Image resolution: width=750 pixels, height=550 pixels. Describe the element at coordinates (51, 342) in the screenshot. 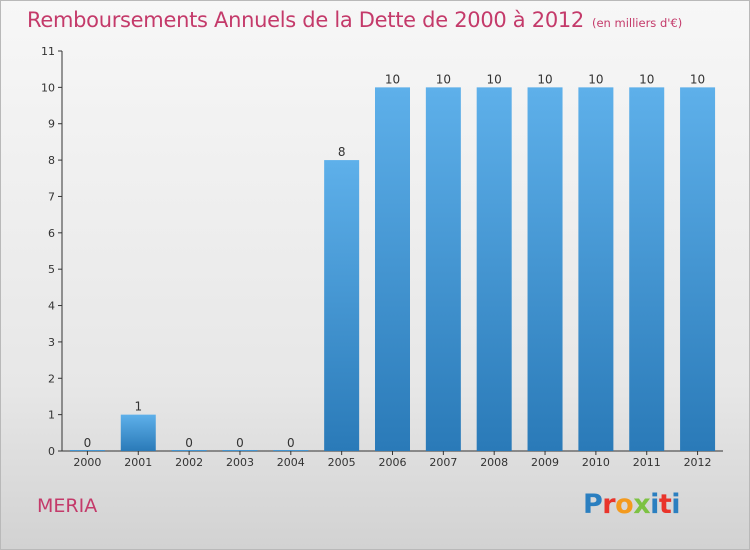

I see `y-tick-label: 3` at that location.